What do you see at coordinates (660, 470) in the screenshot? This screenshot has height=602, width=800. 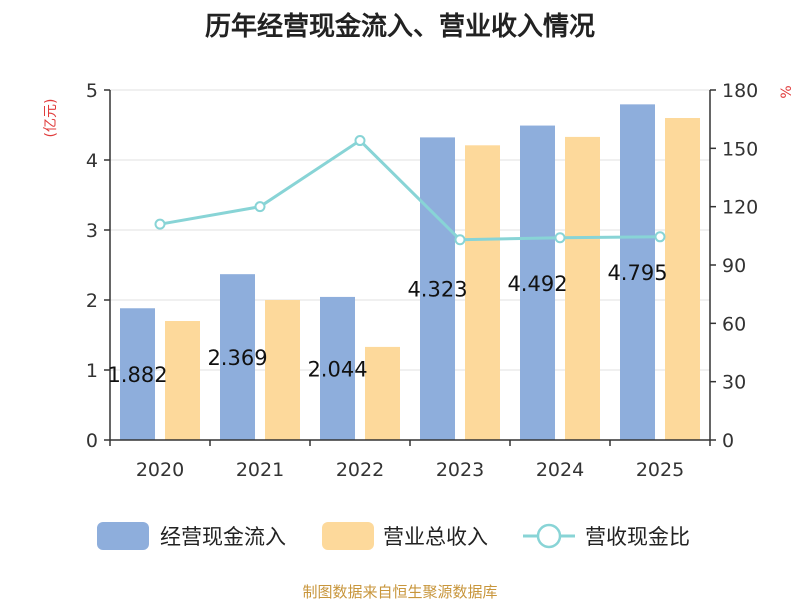 I see `x-tick-label: 2025` at bounding box center [660, 470].